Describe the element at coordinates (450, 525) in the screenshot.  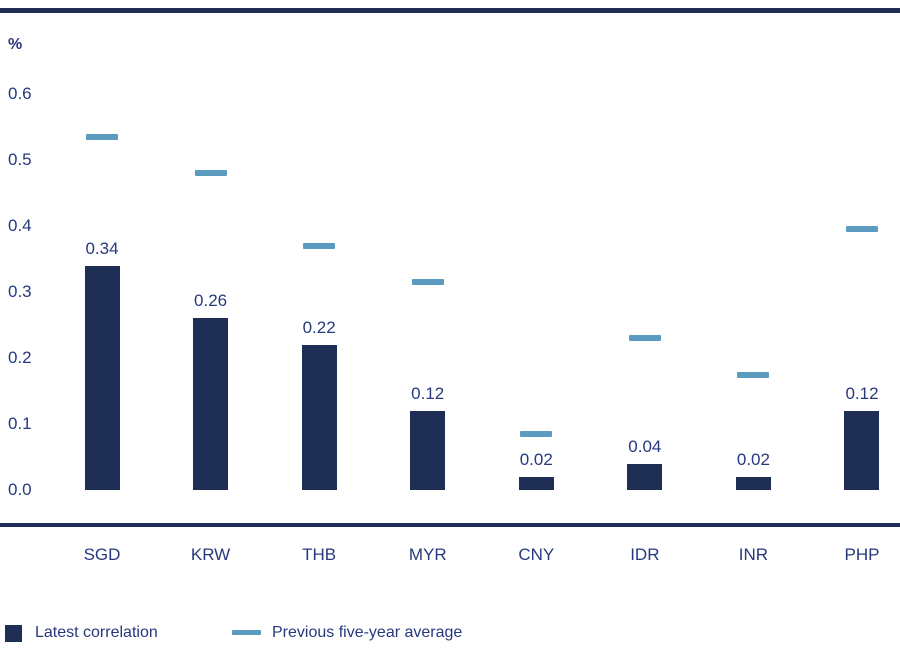
I see `x-axis-line` at that location.